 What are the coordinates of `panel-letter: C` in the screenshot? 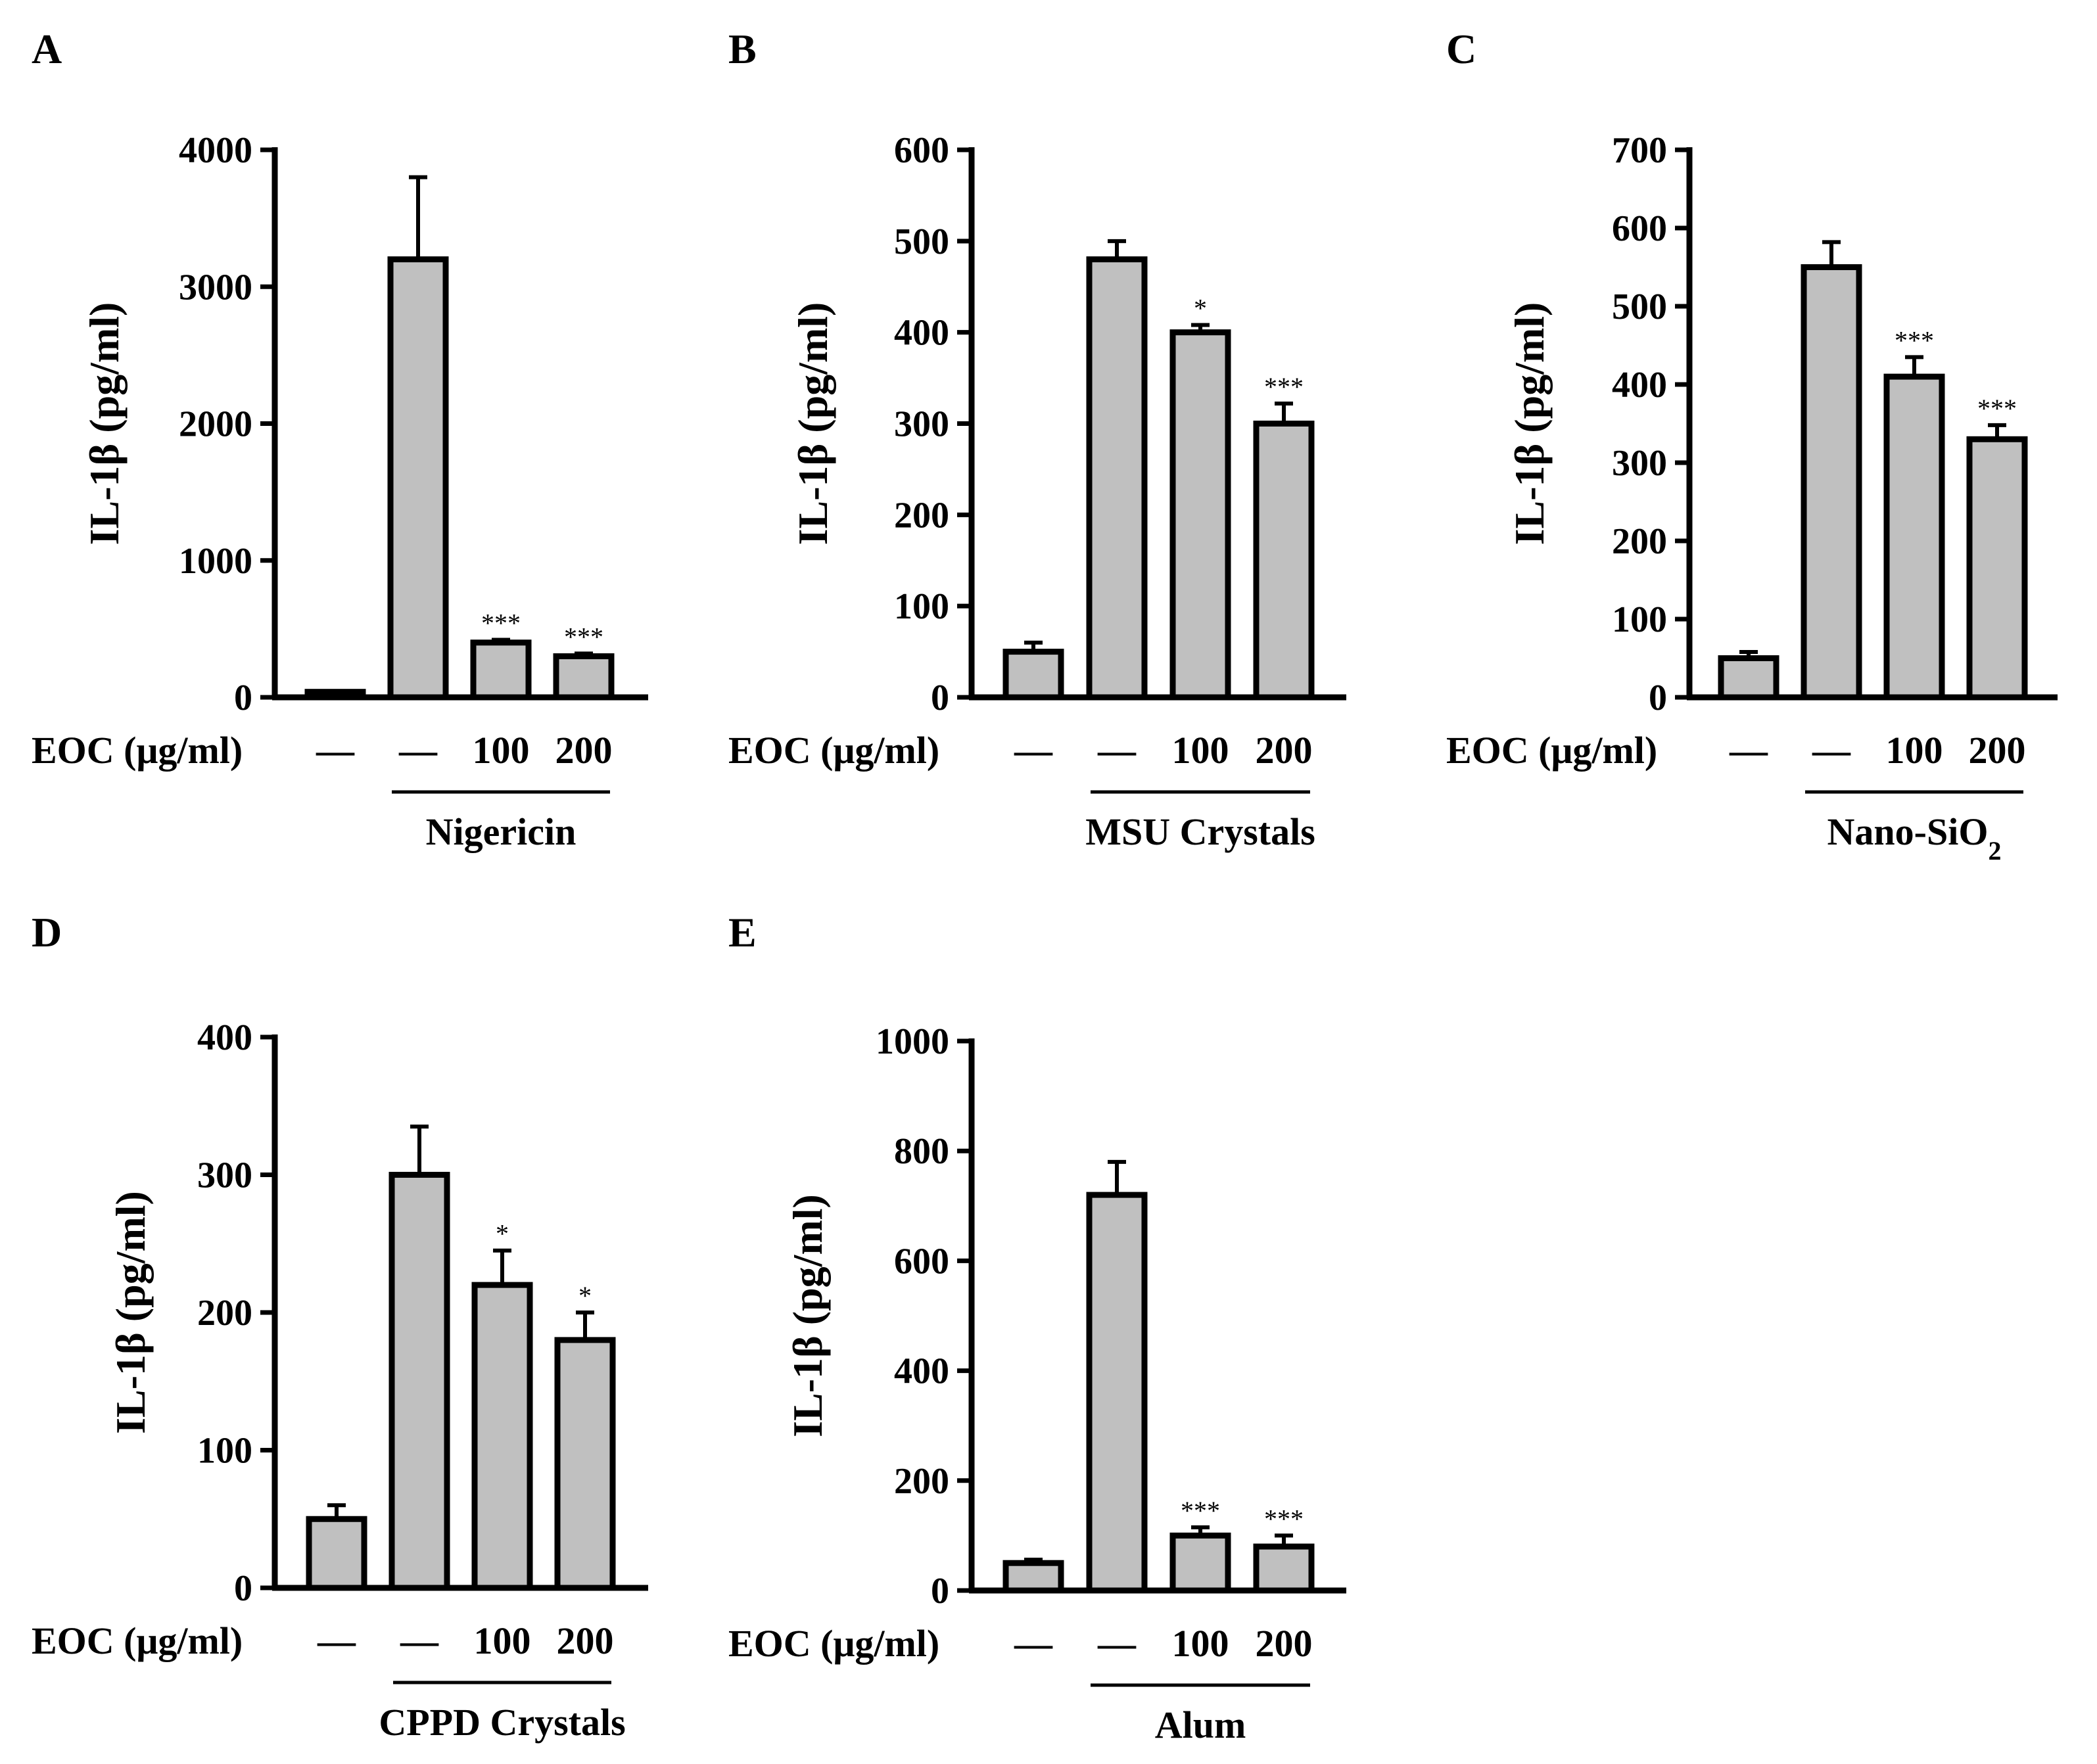 It's located at (1461, 49).